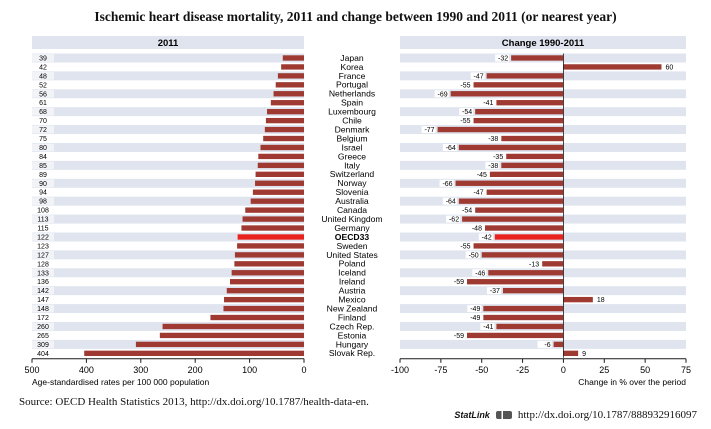 The height and width of the screenshot is (429, 711). I want to click on right-bar-united-states, so click(522, 255).